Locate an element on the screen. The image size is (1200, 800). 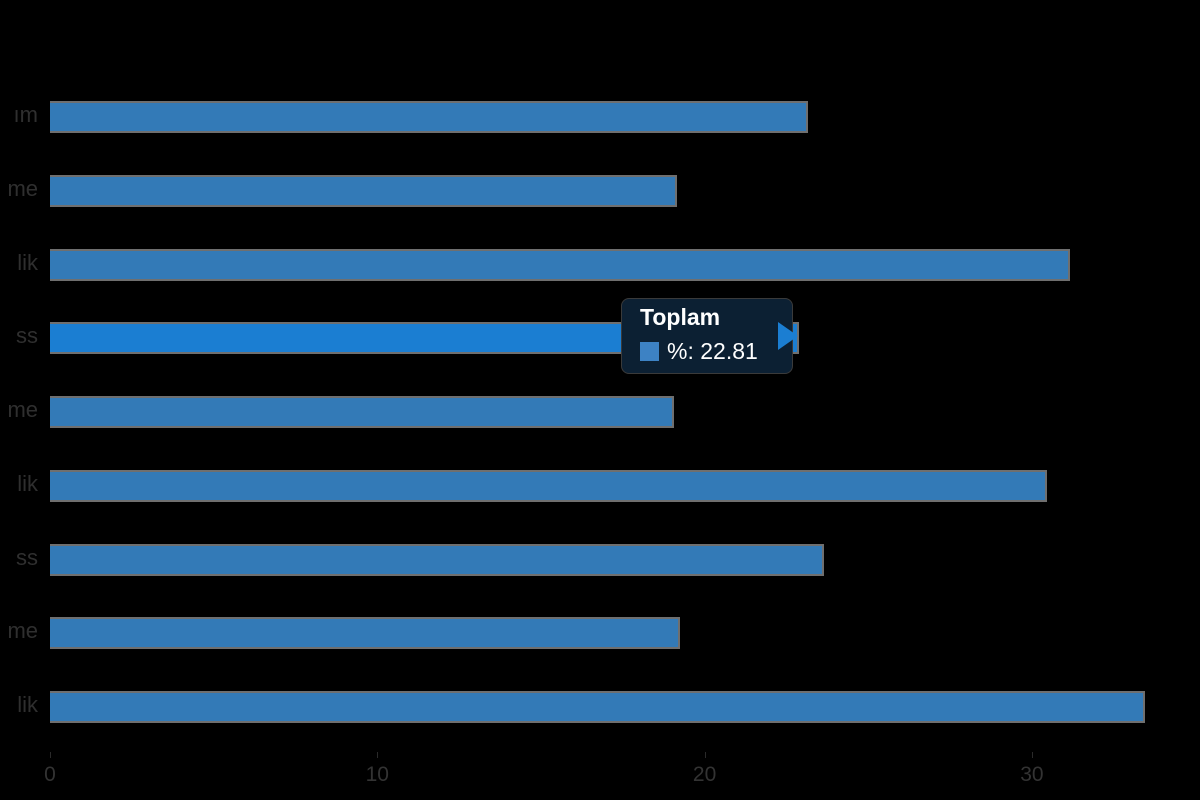
series-swatch-icon is located at coordinates (649, 351).